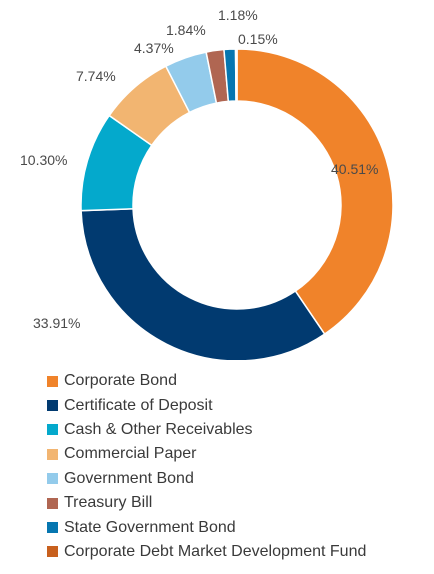 This screenshot has height=574, width=434. I want to click on legend-item: State Government Bond, so click(206, 527).